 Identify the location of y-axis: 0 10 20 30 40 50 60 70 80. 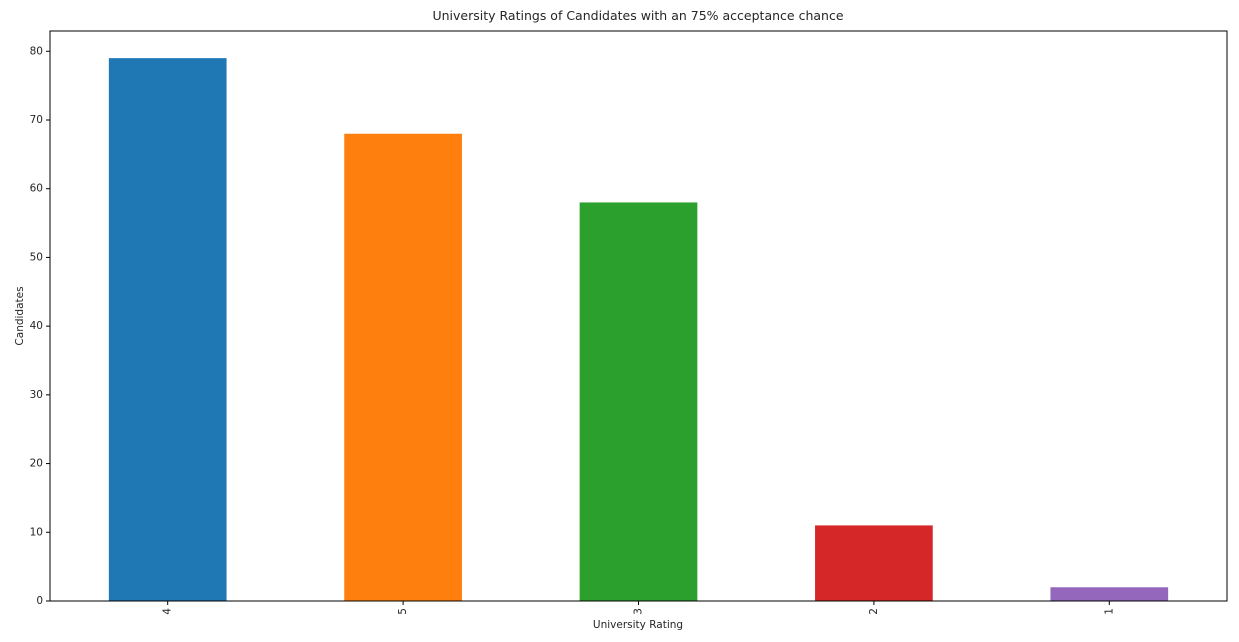
(40, 326).